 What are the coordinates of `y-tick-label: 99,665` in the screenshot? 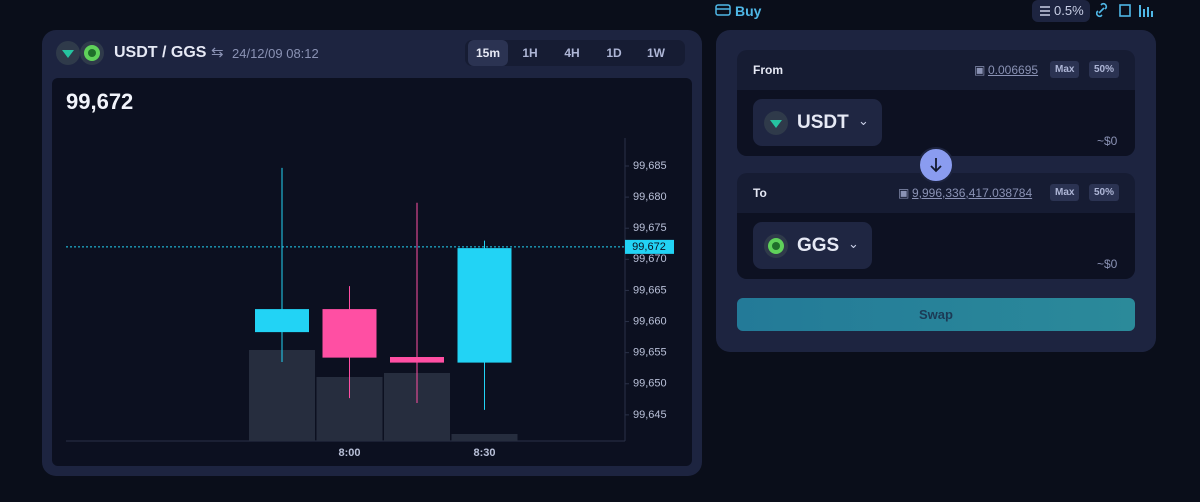 It's located at (650, 290).